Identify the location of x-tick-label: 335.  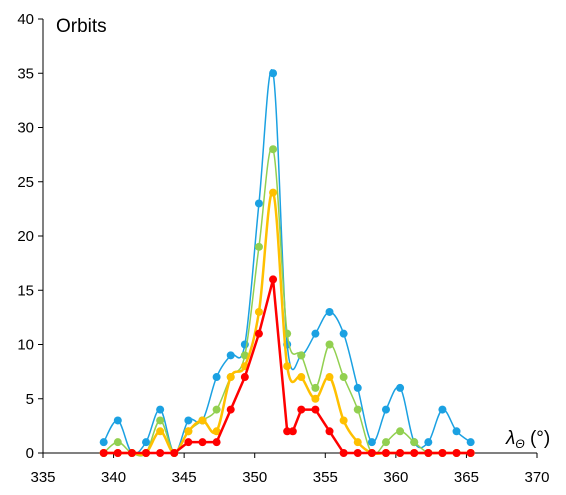
(42, 477).